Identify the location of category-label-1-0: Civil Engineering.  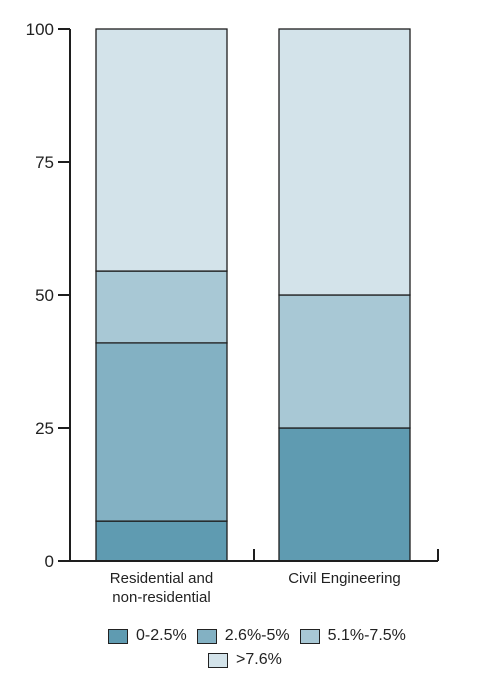
(344, 578).